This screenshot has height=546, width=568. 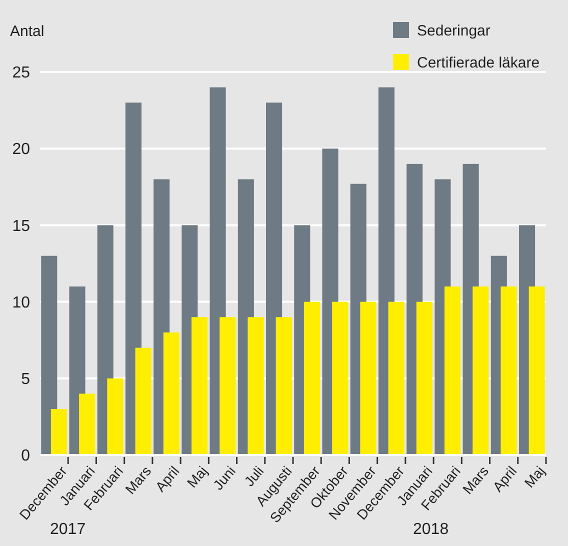 I want to click on text: 2018, so click(x=431, y=529).